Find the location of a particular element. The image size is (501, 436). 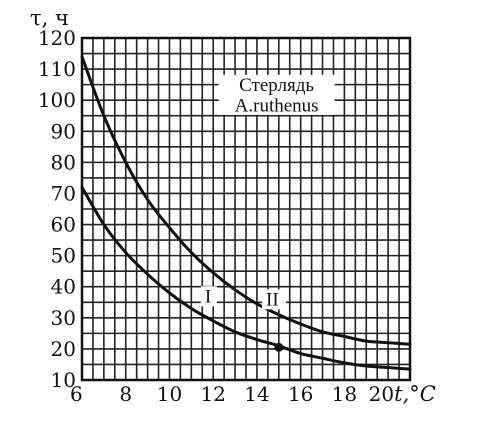

y-tick-label: 100 is located at coordinates (57, 100).